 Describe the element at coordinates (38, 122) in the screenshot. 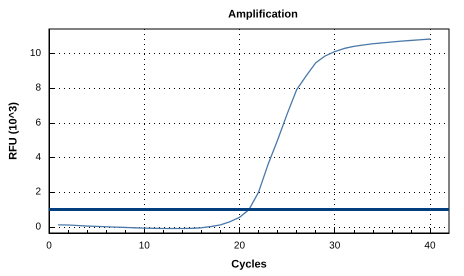

I see `y-tick-label: 6` at that location.